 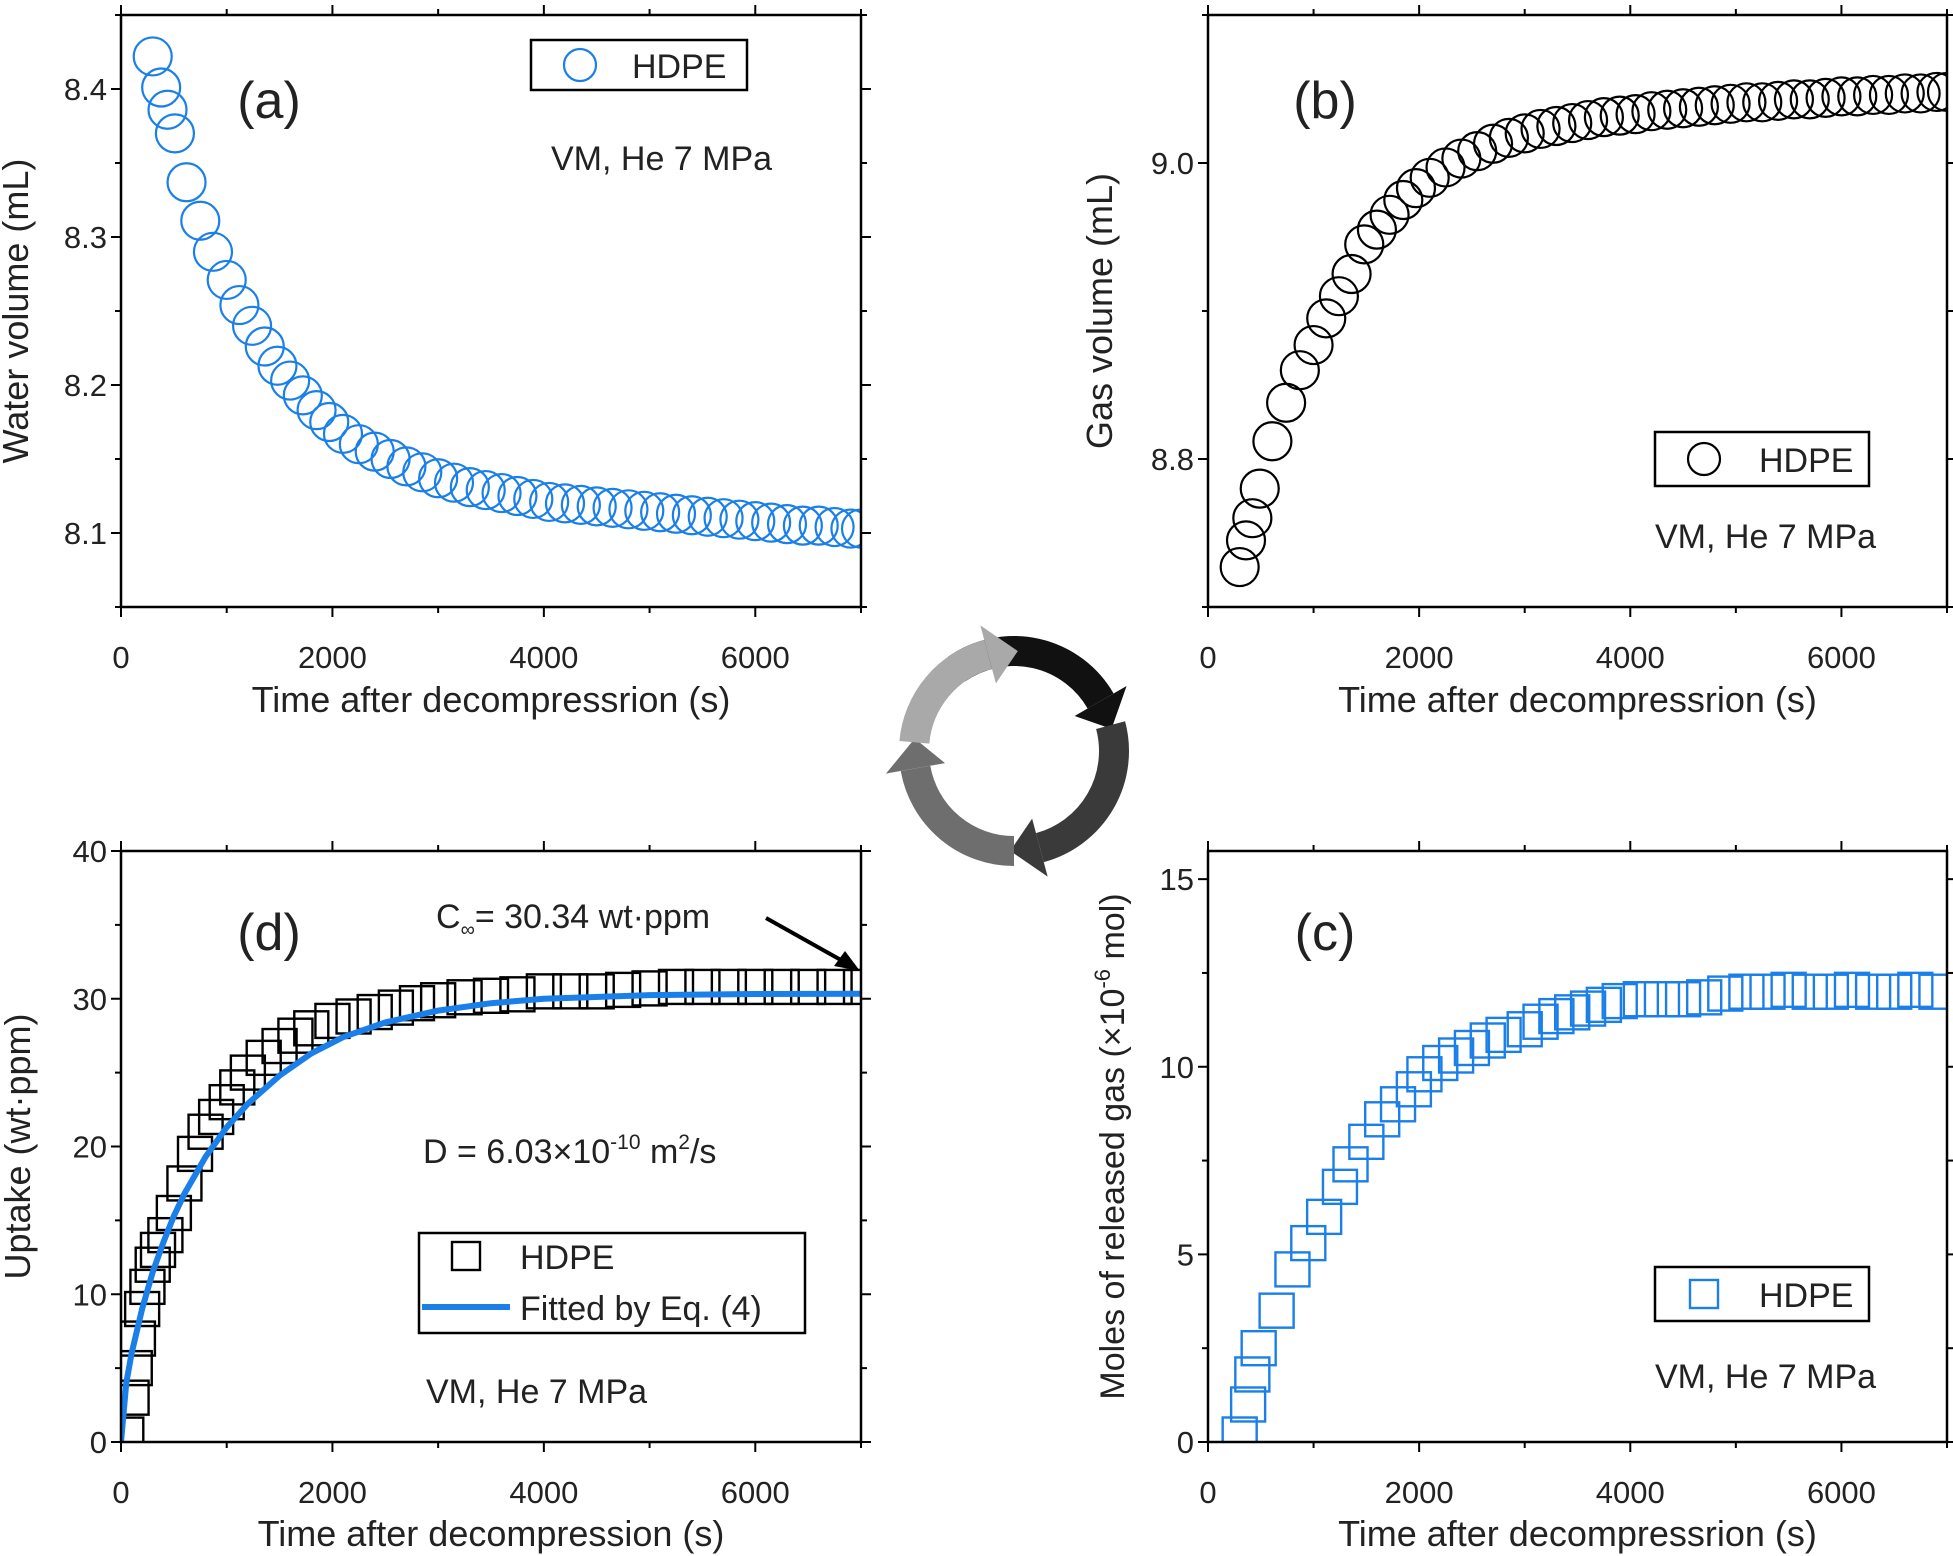 What do you see at coordinates (573, 919) in the screenshot?
I see `c-infinity-annotation: C∞= 30.34 wt·ppm` at bounding box center [573, 919].